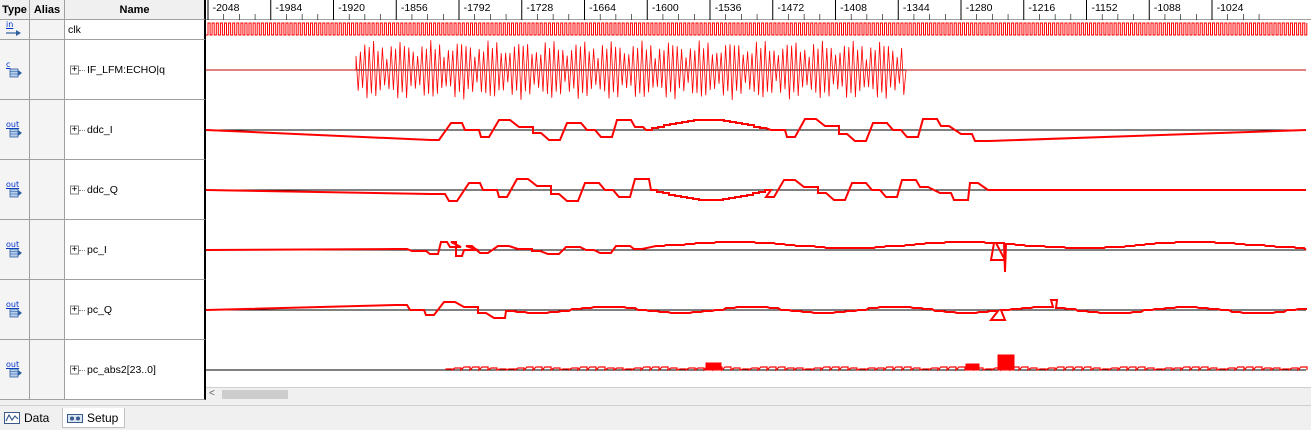 The image size is (1311, 430). Describe the element at coordinates (728, 8) in the screenshot. I see `ruler-tick-label: -1536` at that location.